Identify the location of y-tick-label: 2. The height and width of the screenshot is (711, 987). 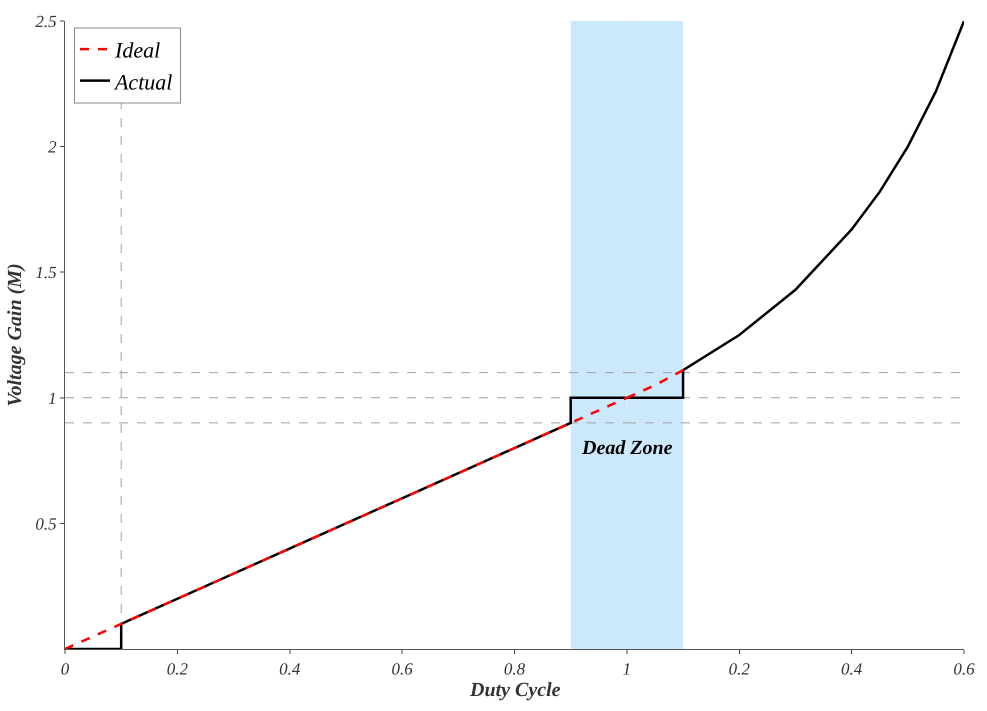
(53, 147).